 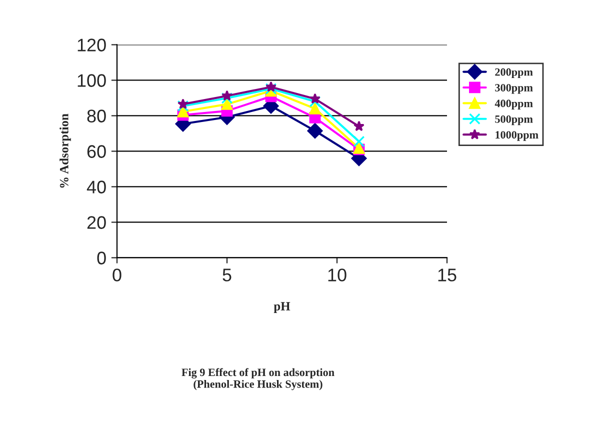 What do you see at coordinates (258, 379) in the screenshot?
I see `text: Fig 9 Effect of pH on adsorption (Phenol-Rice Husk System)` at bounding box center [258, 379].